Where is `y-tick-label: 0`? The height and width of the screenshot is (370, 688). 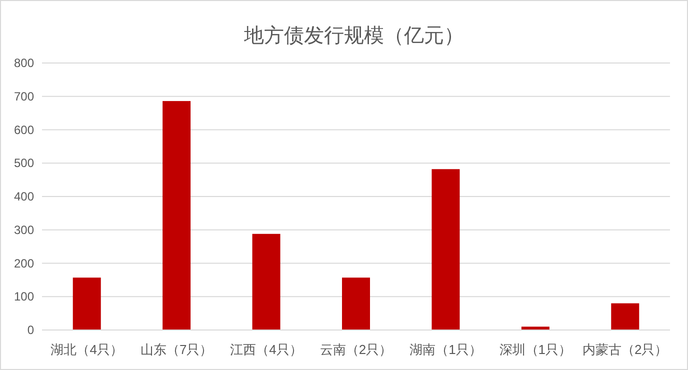 y-tick-label: 0 is located at coordinates (30, 330).